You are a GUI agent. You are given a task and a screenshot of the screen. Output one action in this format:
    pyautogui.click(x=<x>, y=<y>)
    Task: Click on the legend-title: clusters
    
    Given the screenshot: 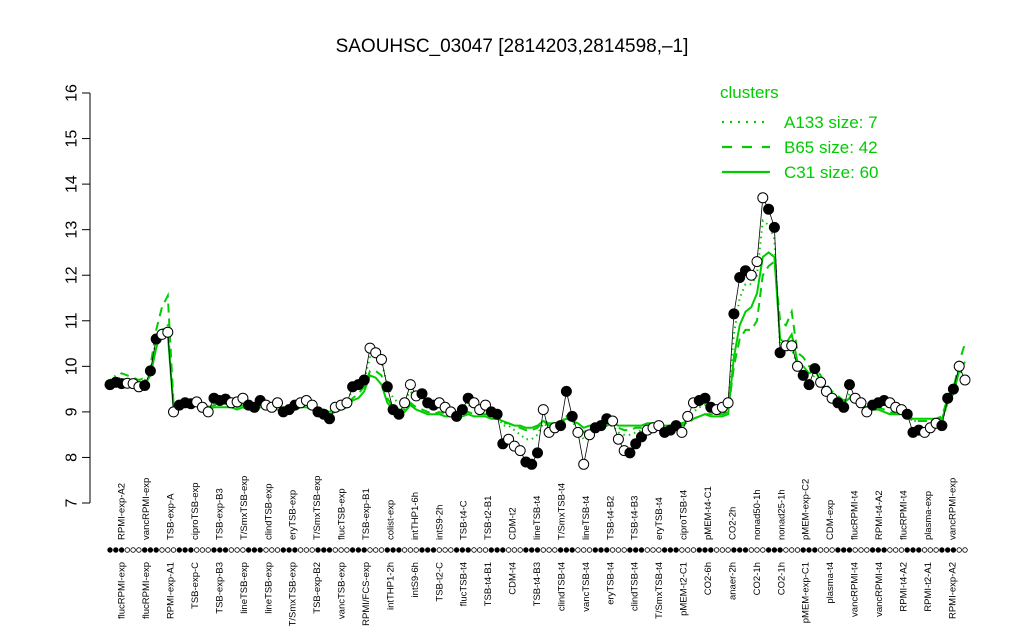 What is the action you would take?
    pyautogui.click(x=749, y=92)
    